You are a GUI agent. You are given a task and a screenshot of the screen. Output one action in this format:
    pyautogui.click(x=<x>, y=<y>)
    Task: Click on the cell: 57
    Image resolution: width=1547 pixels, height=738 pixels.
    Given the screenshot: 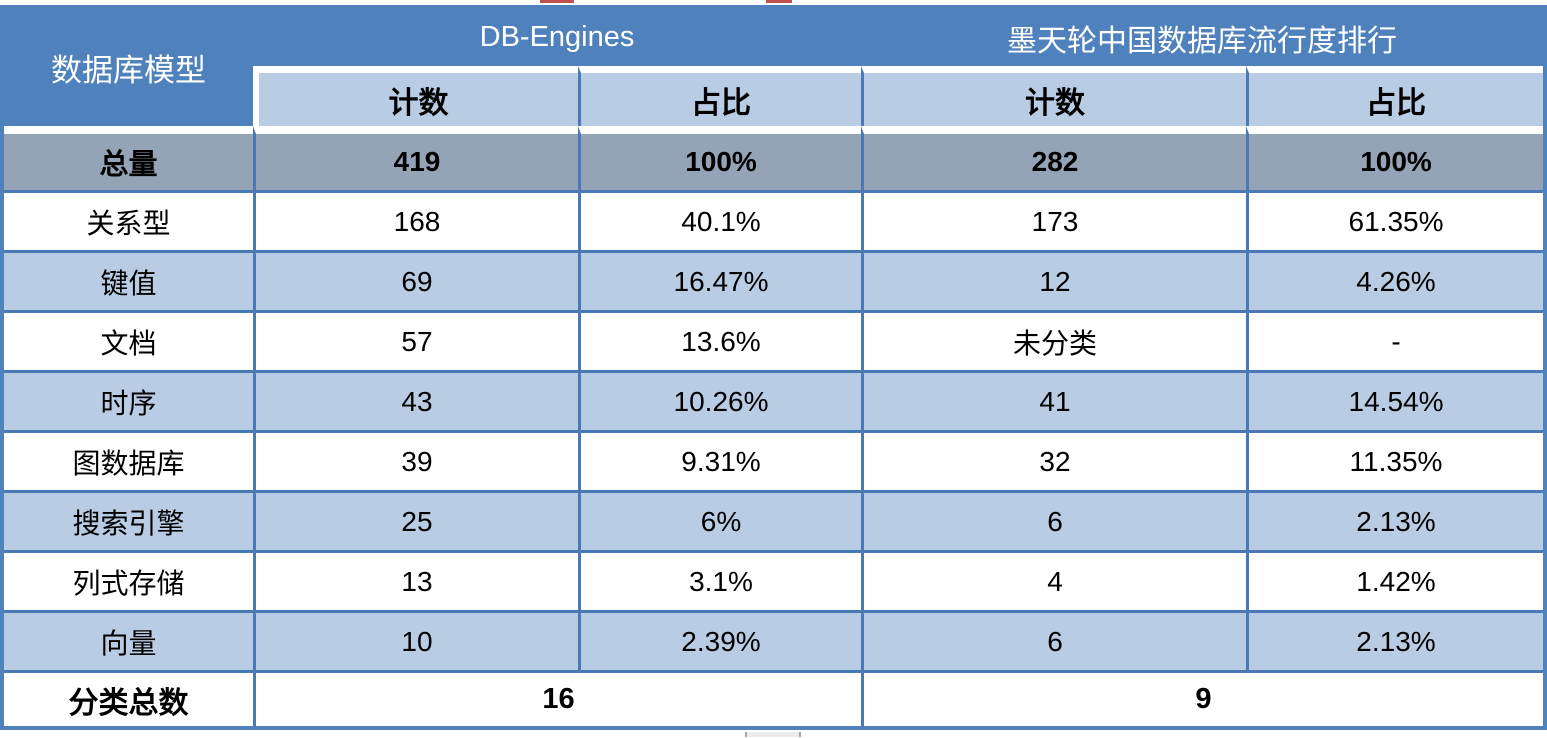 What is the action you would take?
    pyautogui.click(x=415, y=340)
    